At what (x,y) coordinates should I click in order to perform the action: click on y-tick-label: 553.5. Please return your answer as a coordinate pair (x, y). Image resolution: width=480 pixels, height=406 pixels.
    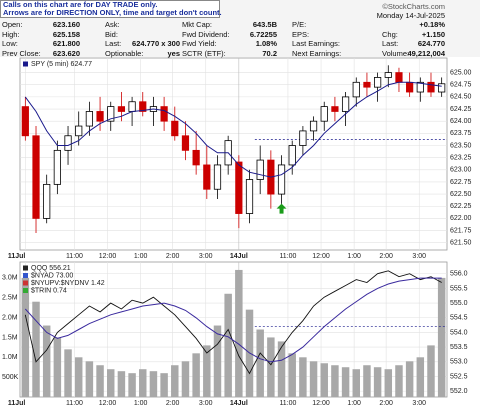
    Looking at the image, I should click on (459, 347).